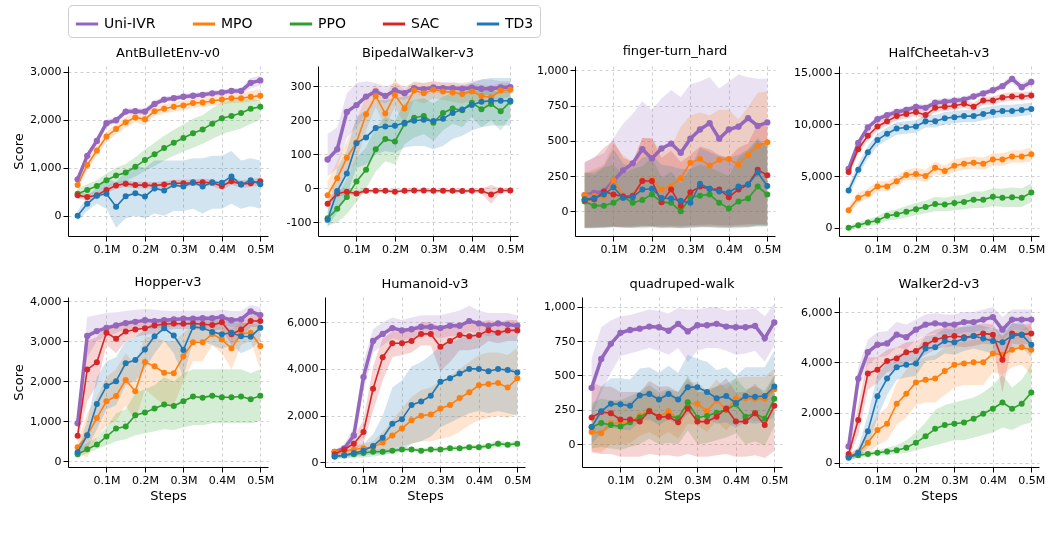  Describe the element at coordinates (939, 283) in the screenshot. I see `chart-title: Walker2d-v3` at that location.